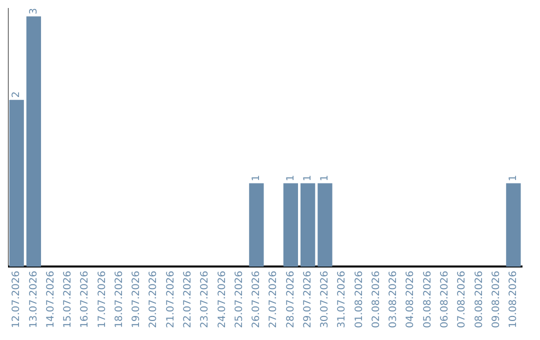  Describe the element at coordinates (154, 299) in the screenshot. I see `x-tick-label: 20.07.2026` at that location.